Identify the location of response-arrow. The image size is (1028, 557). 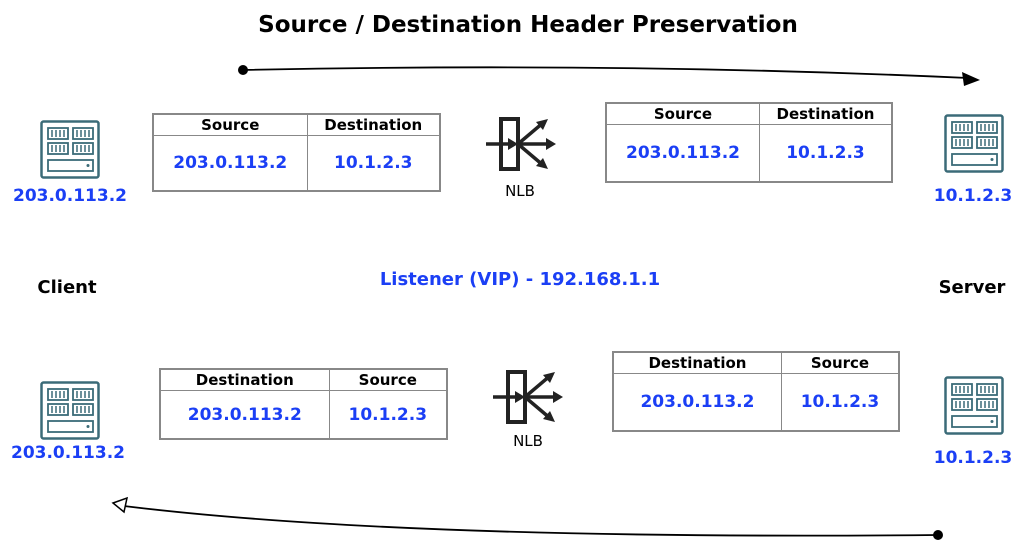
(527, 518).